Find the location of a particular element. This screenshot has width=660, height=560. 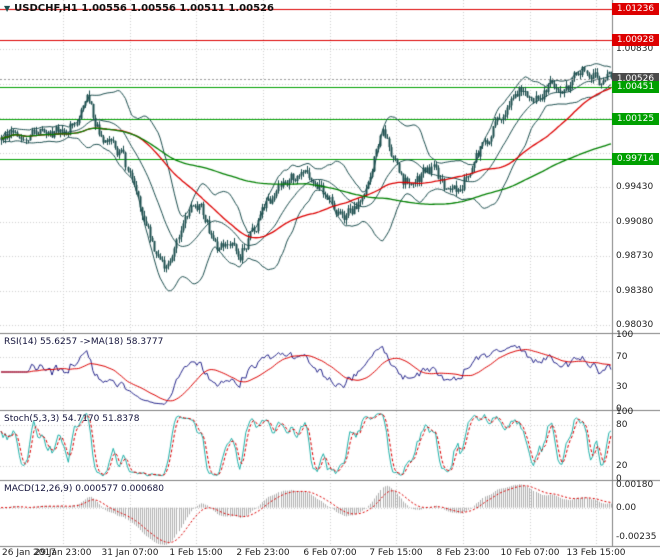

time-axis-label: 13 Feb 15:00 is located at coordinates (596, 553).